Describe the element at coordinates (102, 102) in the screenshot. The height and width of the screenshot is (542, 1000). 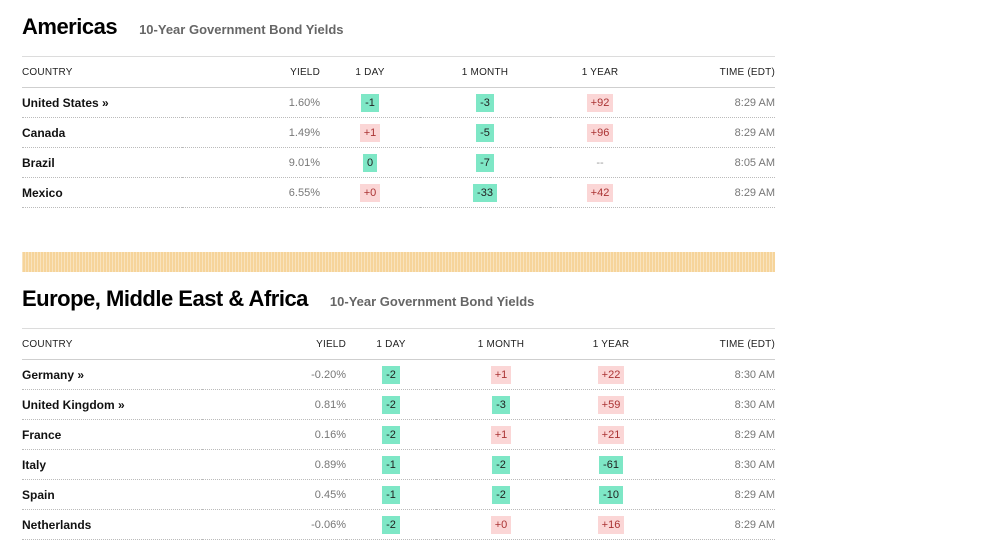
I see `country-cell: United States »` at that location.